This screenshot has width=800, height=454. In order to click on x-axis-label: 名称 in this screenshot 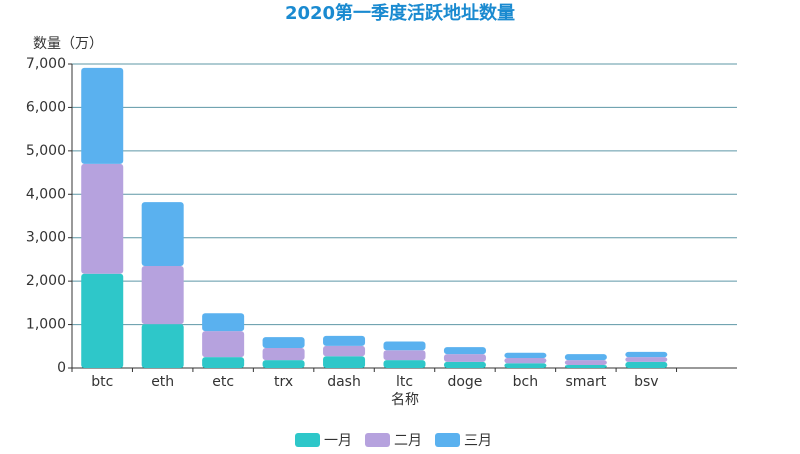, I will do `click(405, 400)`.